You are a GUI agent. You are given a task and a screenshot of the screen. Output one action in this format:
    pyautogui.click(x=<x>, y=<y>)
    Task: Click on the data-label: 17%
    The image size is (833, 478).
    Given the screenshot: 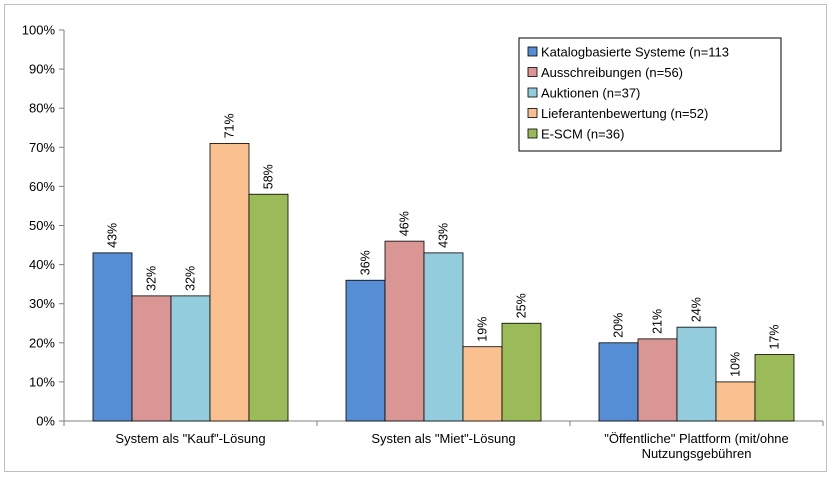 What is the action you would take?
    pyautogui.click(x=775, y=336)
    